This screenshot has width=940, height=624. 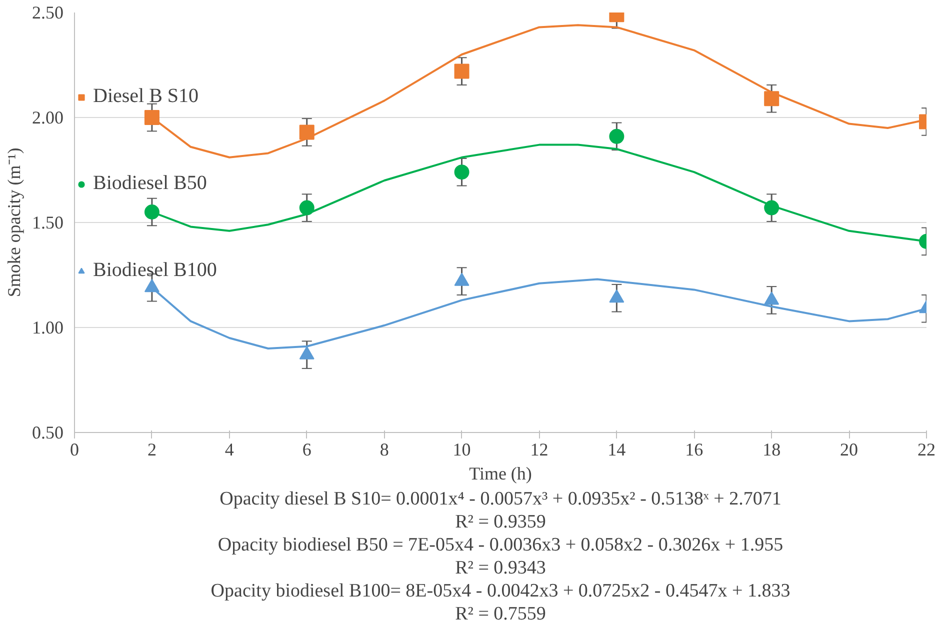 I want to click on x-tick-label: 22, so click(x=927, y=450).